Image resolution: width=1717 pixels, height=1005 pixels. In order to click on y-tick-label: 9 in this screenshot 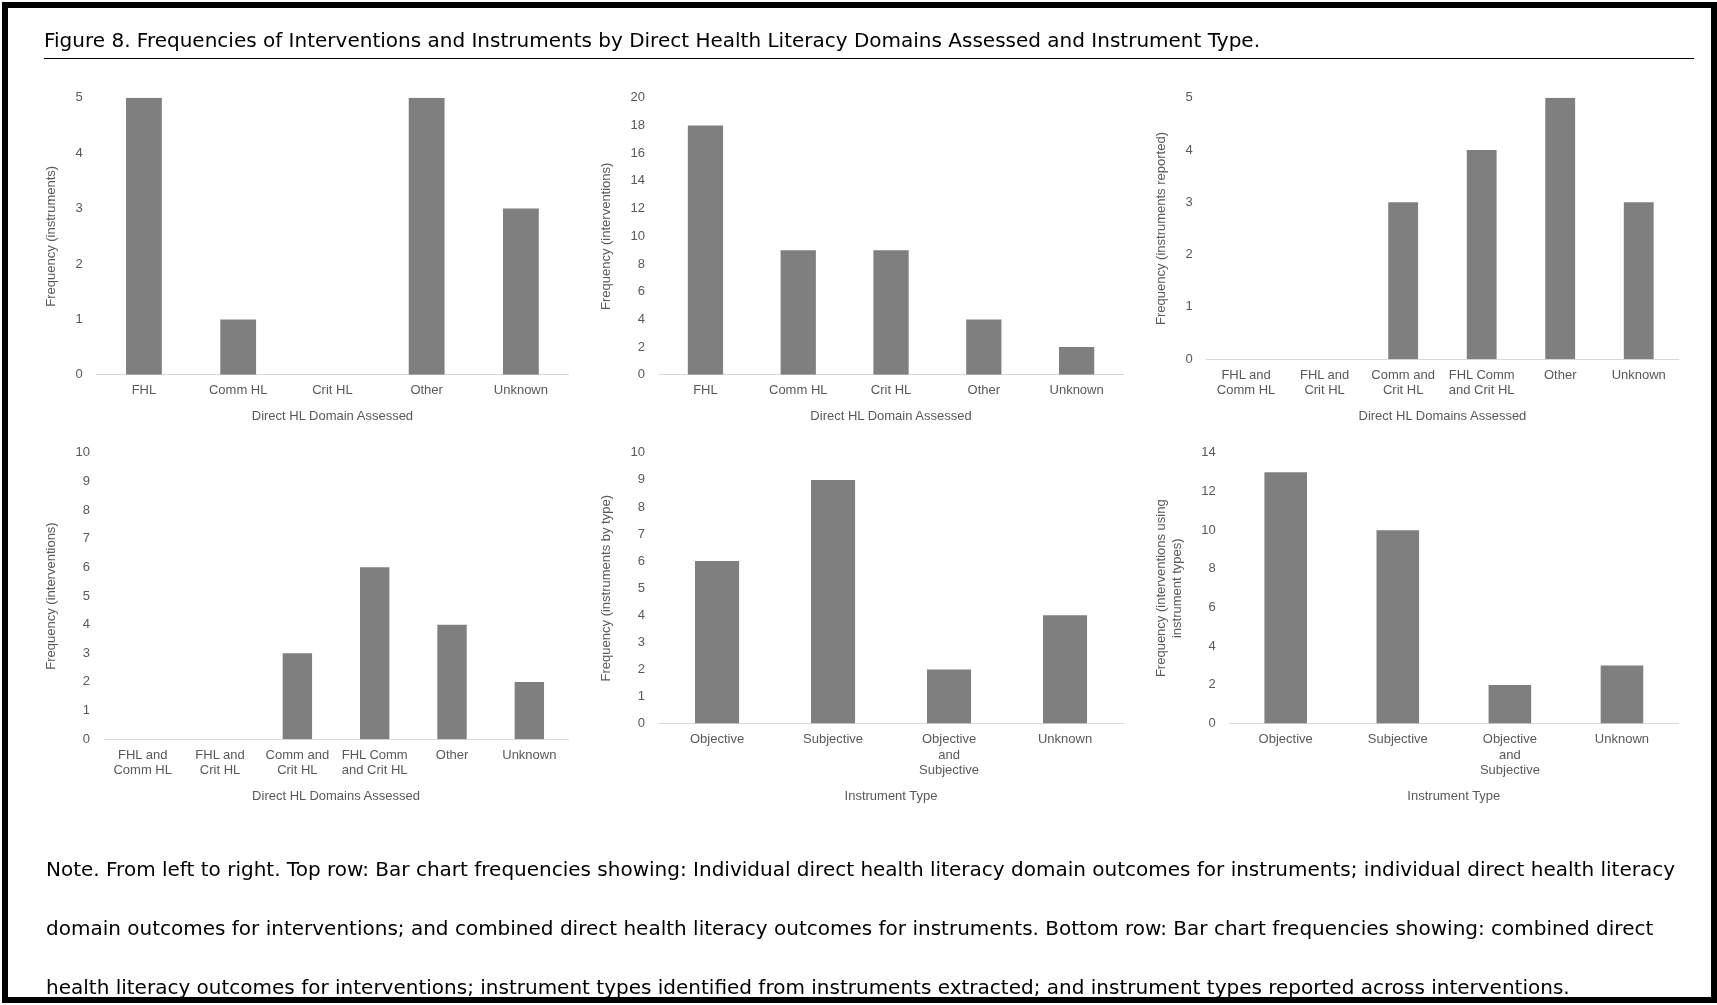, I will do `click(641, 479)`.